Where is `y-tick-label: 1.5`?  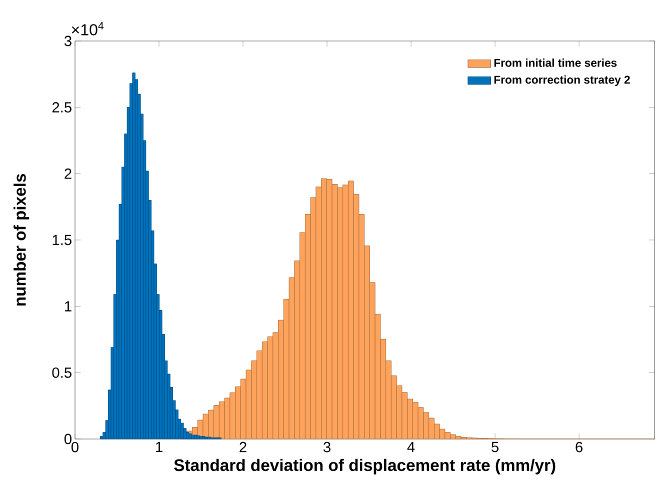 y-tick-label: 1.5 is located at coordinates (62, 240).